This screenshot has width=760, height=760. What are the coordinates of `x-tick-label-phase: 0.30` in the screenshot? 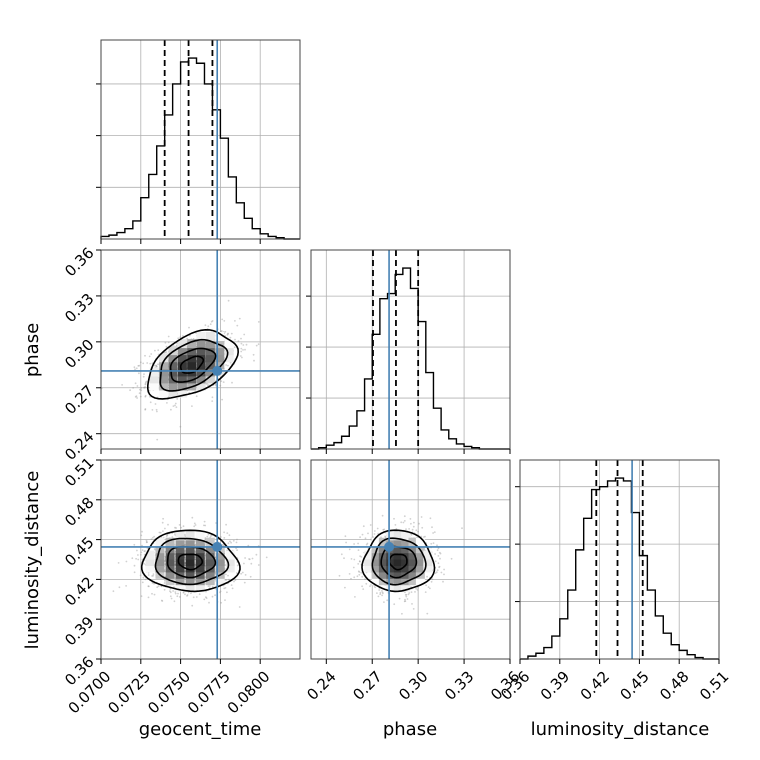 It's located at (413, 685).